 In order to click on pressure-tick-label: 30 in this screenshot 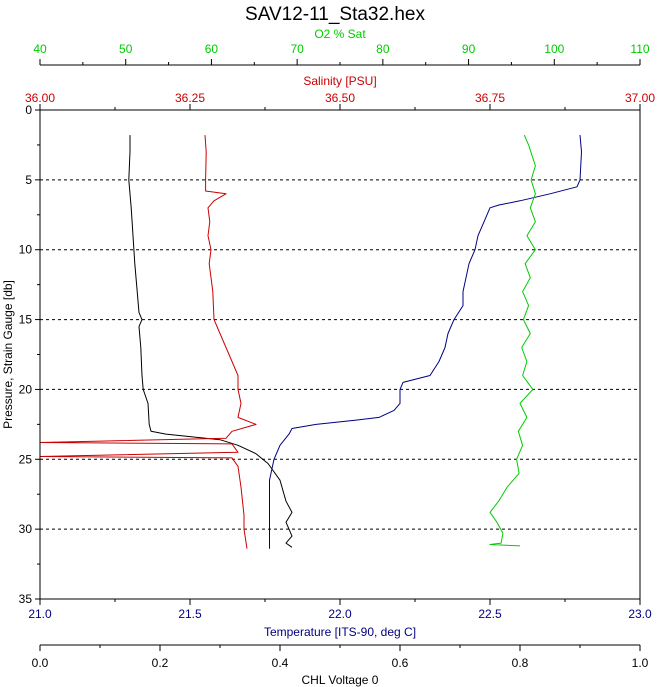, I will do `click(26, 529)`.